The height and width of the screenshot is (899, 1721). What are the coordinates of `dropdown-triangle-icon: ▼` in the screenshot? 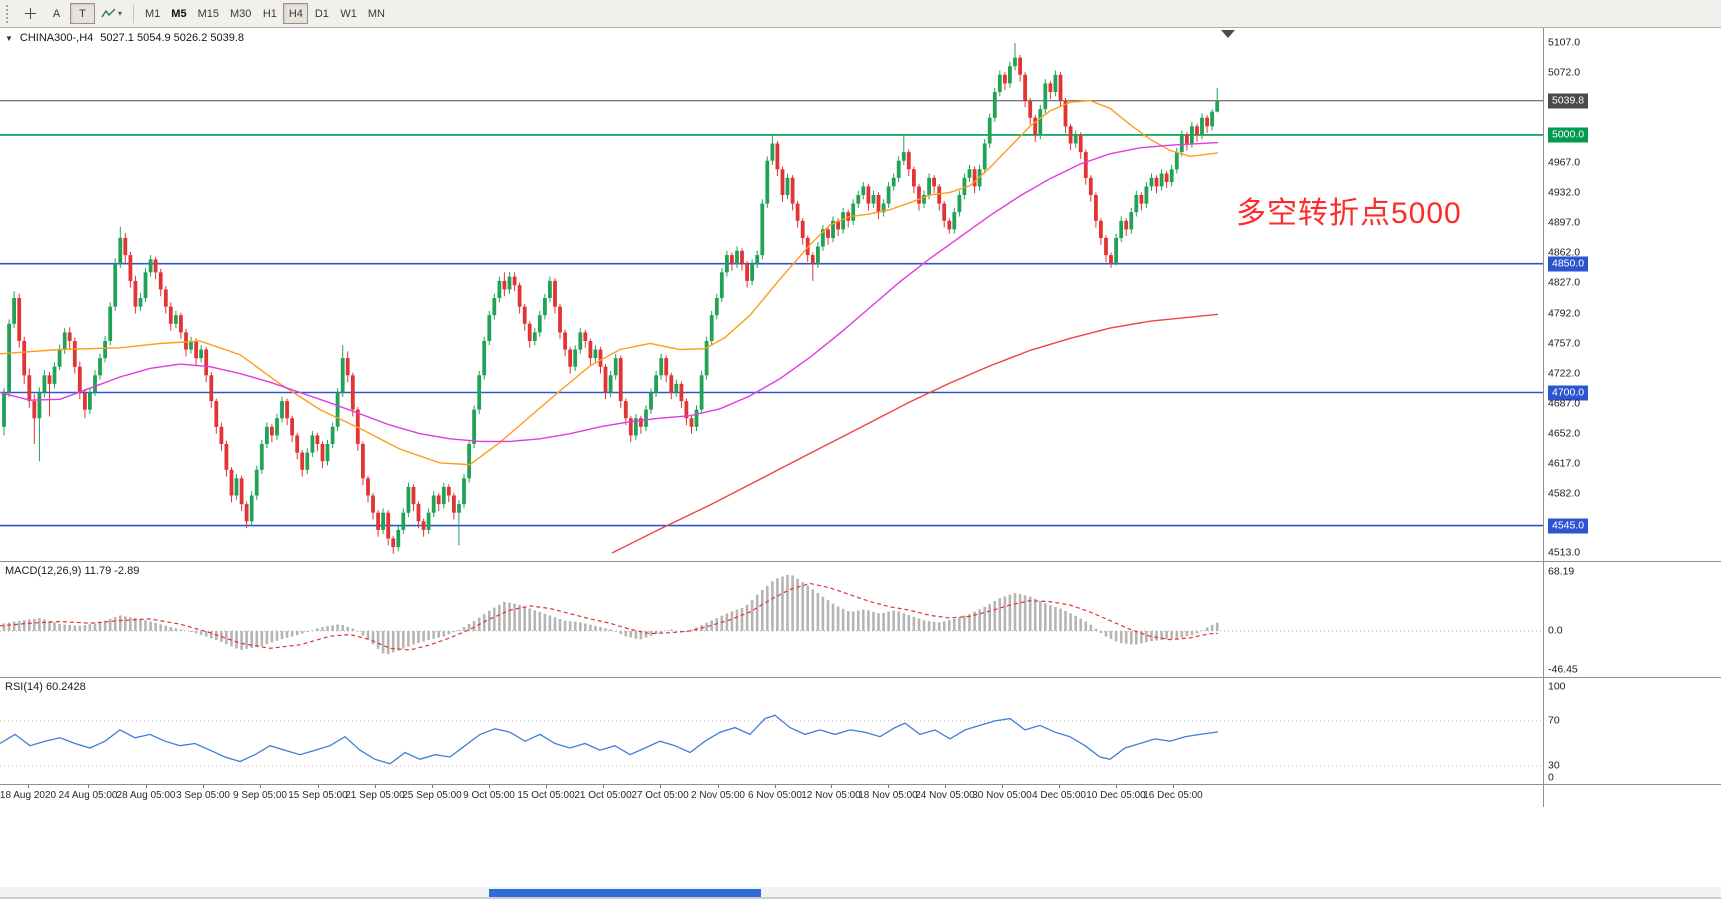 It's located at (9, 38).